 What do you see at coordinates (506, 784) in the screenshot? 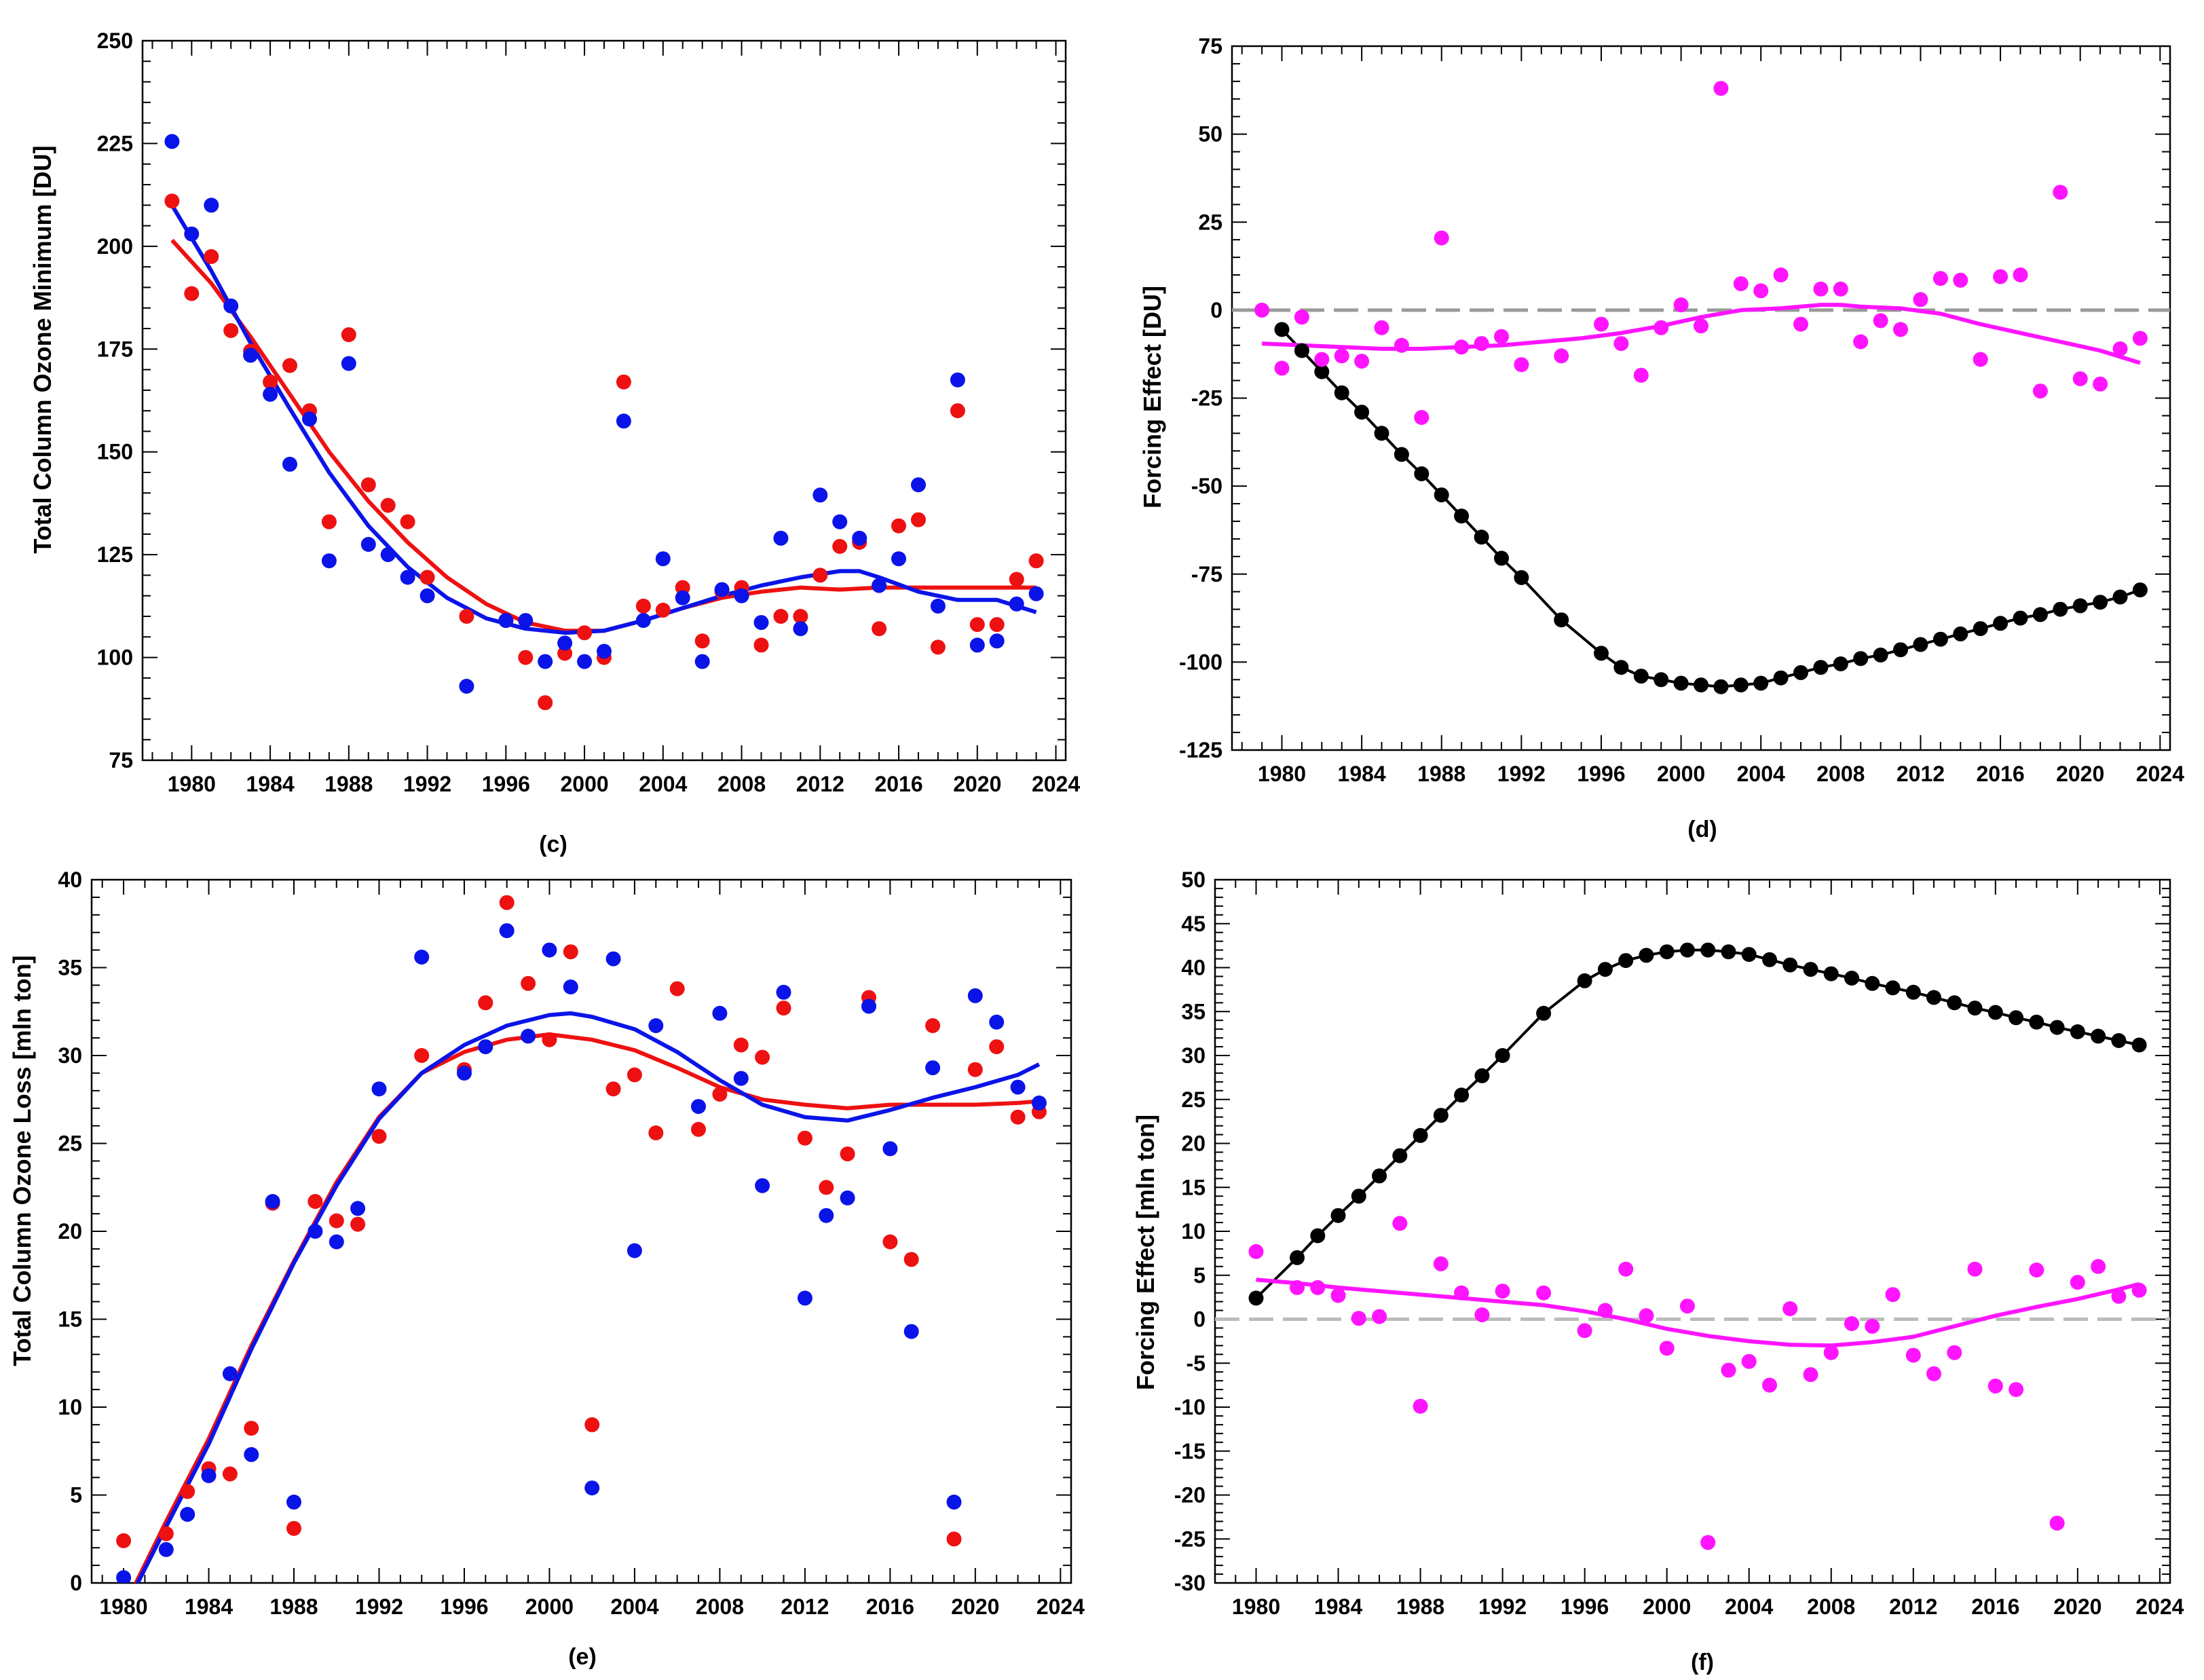
I see `panel-c-xtick-label: 1996` at bounding box center [506, 784].